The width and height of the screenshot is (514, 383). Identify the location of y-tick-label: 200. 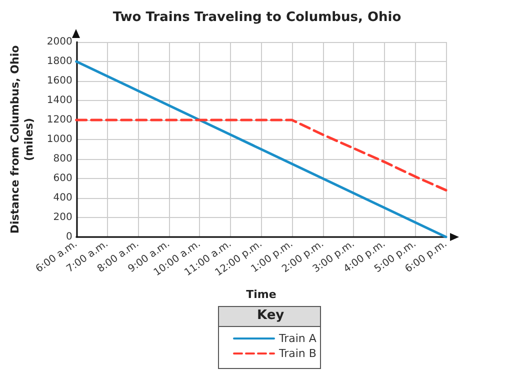
(62, 217).